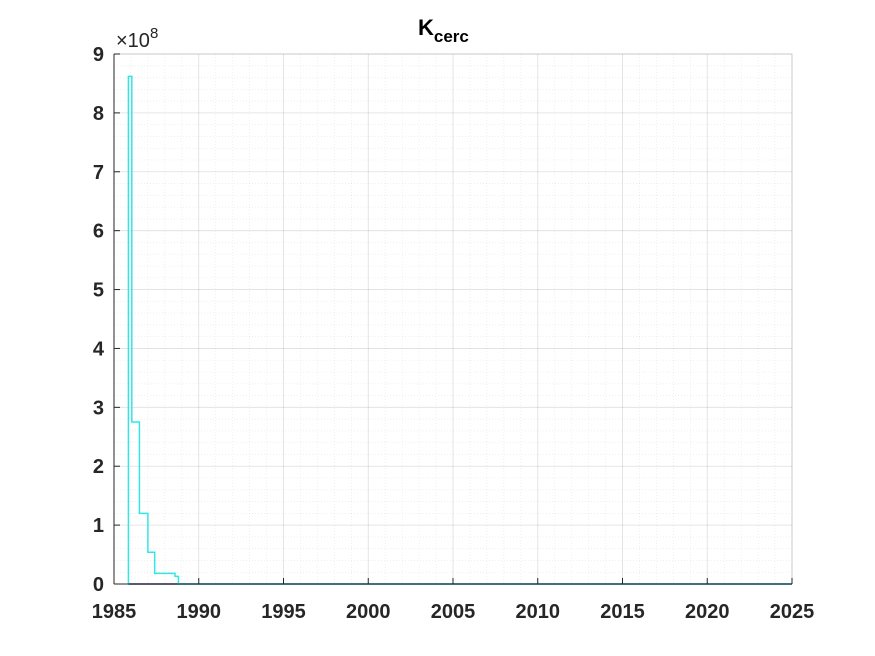 The image size is (875, 656). I want to click on x-tick-label: 2010, so click(538, 612).